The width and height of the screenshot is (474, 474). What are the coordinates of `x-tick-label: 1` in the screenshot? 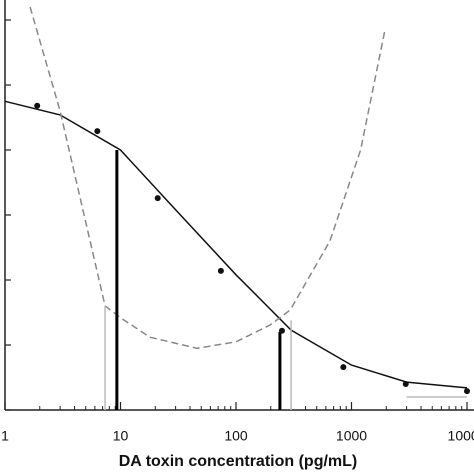 It's located at (5, 436).